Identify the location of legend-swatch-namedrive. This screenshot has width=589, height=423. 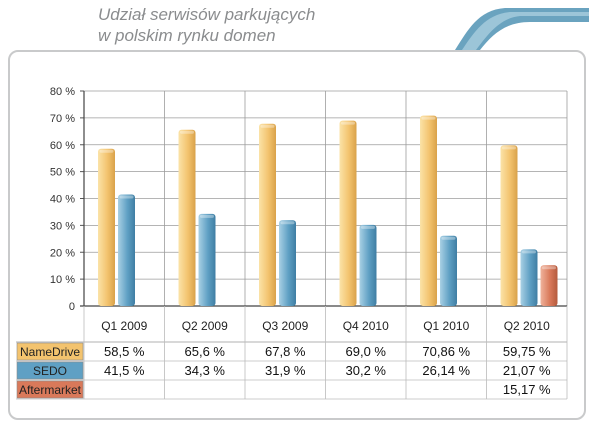
(50, 351).